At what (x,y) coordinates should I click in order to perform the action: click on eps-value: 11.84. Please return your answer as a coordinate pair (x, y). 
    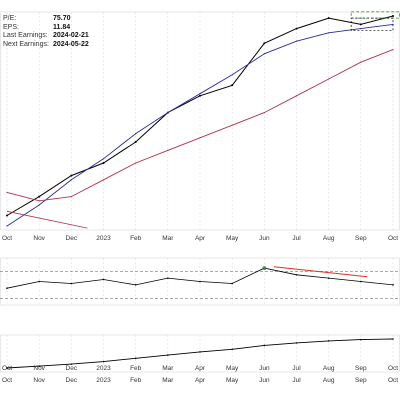
    Looking at the image, I should click on (62, 27).